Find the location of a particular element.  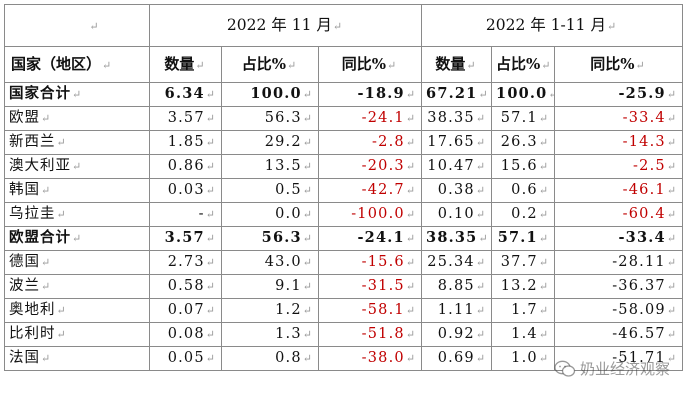

month-qty-value: 0.86 is located at coordinates (186, 166).